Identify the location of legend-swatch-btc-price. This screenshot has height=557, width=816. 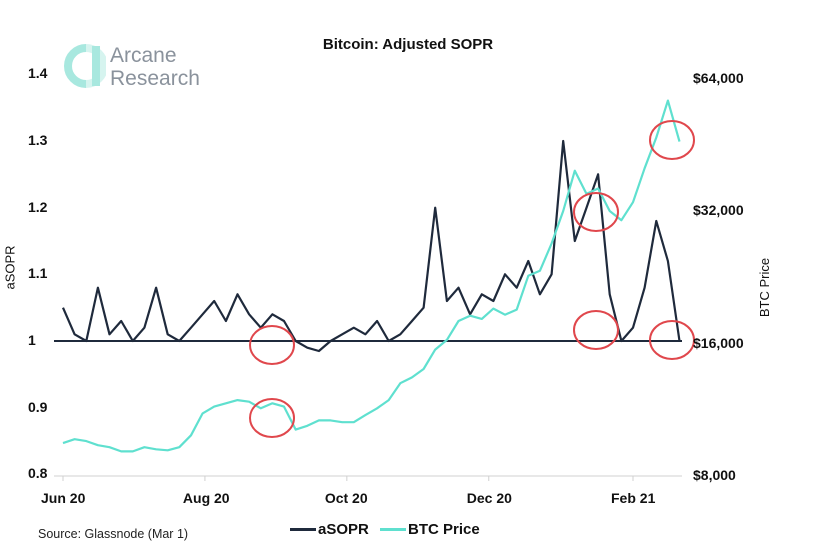
(393, 529).